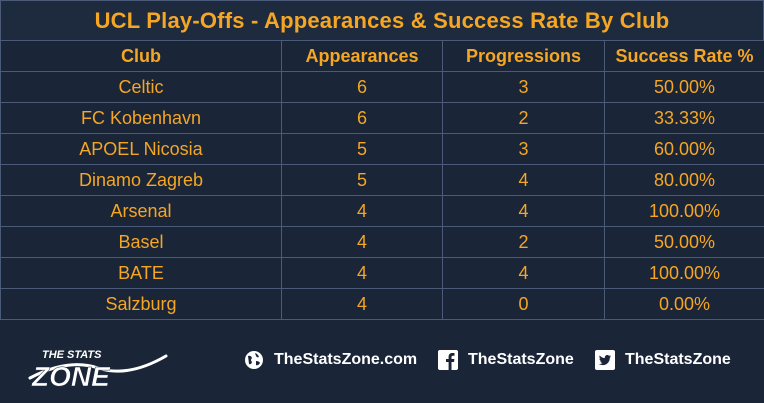 The height and width of the screenshot is (403, 764). I want to click on table-row: Arsenal 4 4 100.00%, so click(382, 211).